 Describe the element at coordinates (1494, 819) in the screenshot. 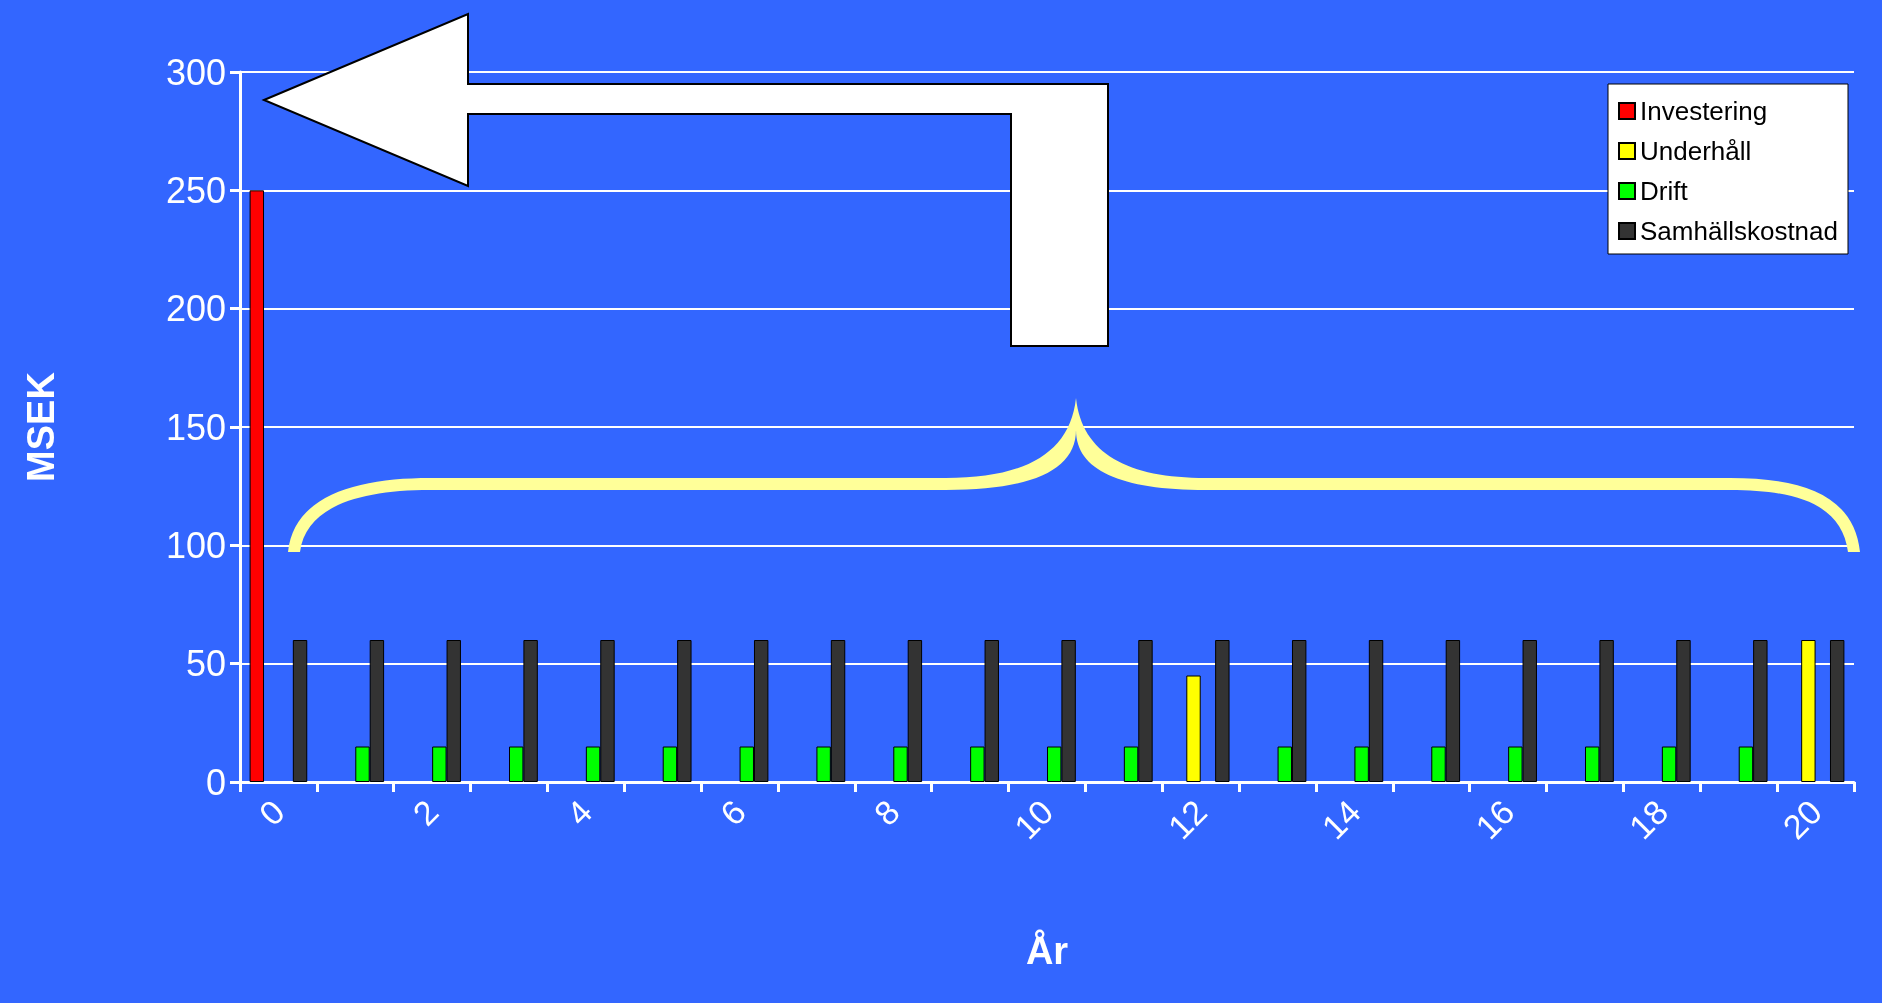

I see `x-tick-label: 16` at that location.